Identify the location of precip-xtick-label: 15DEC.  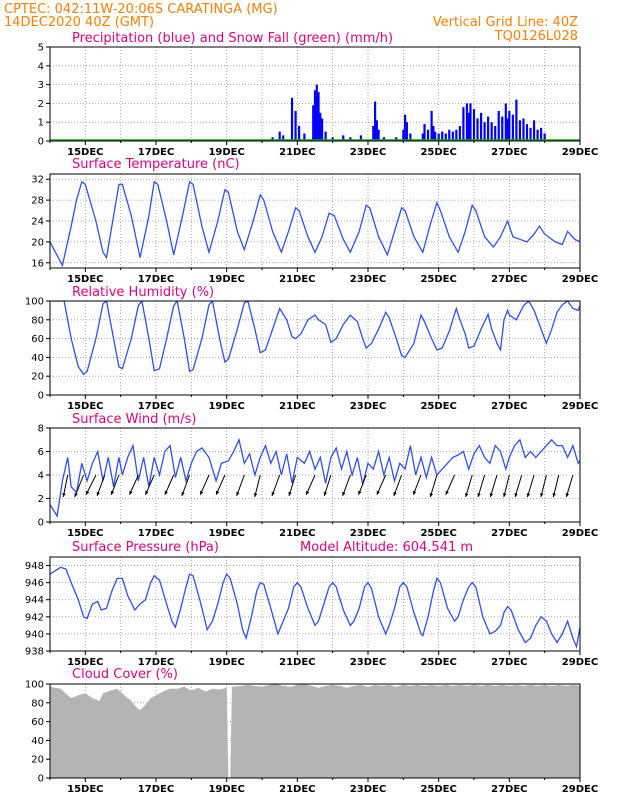
(85, 152).